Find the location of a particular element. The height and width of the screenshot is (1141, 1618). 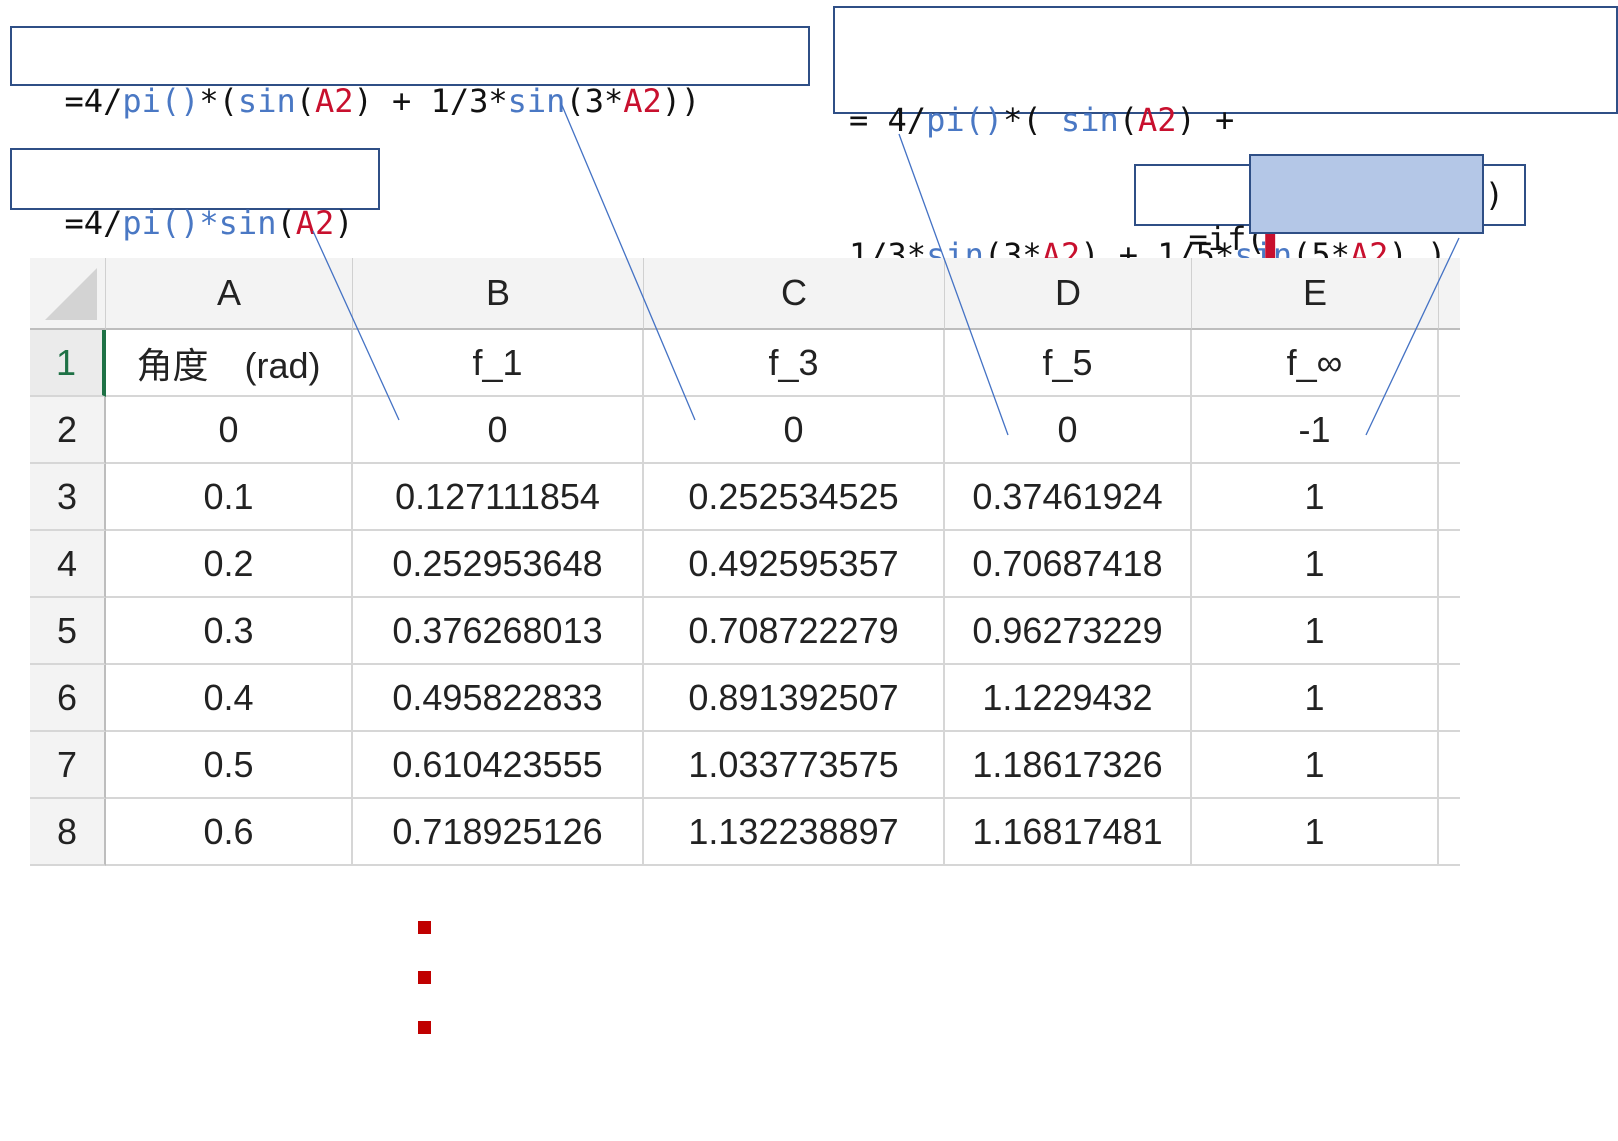

formula-token: ) + 1/3* is located at coordinates (430, 101).